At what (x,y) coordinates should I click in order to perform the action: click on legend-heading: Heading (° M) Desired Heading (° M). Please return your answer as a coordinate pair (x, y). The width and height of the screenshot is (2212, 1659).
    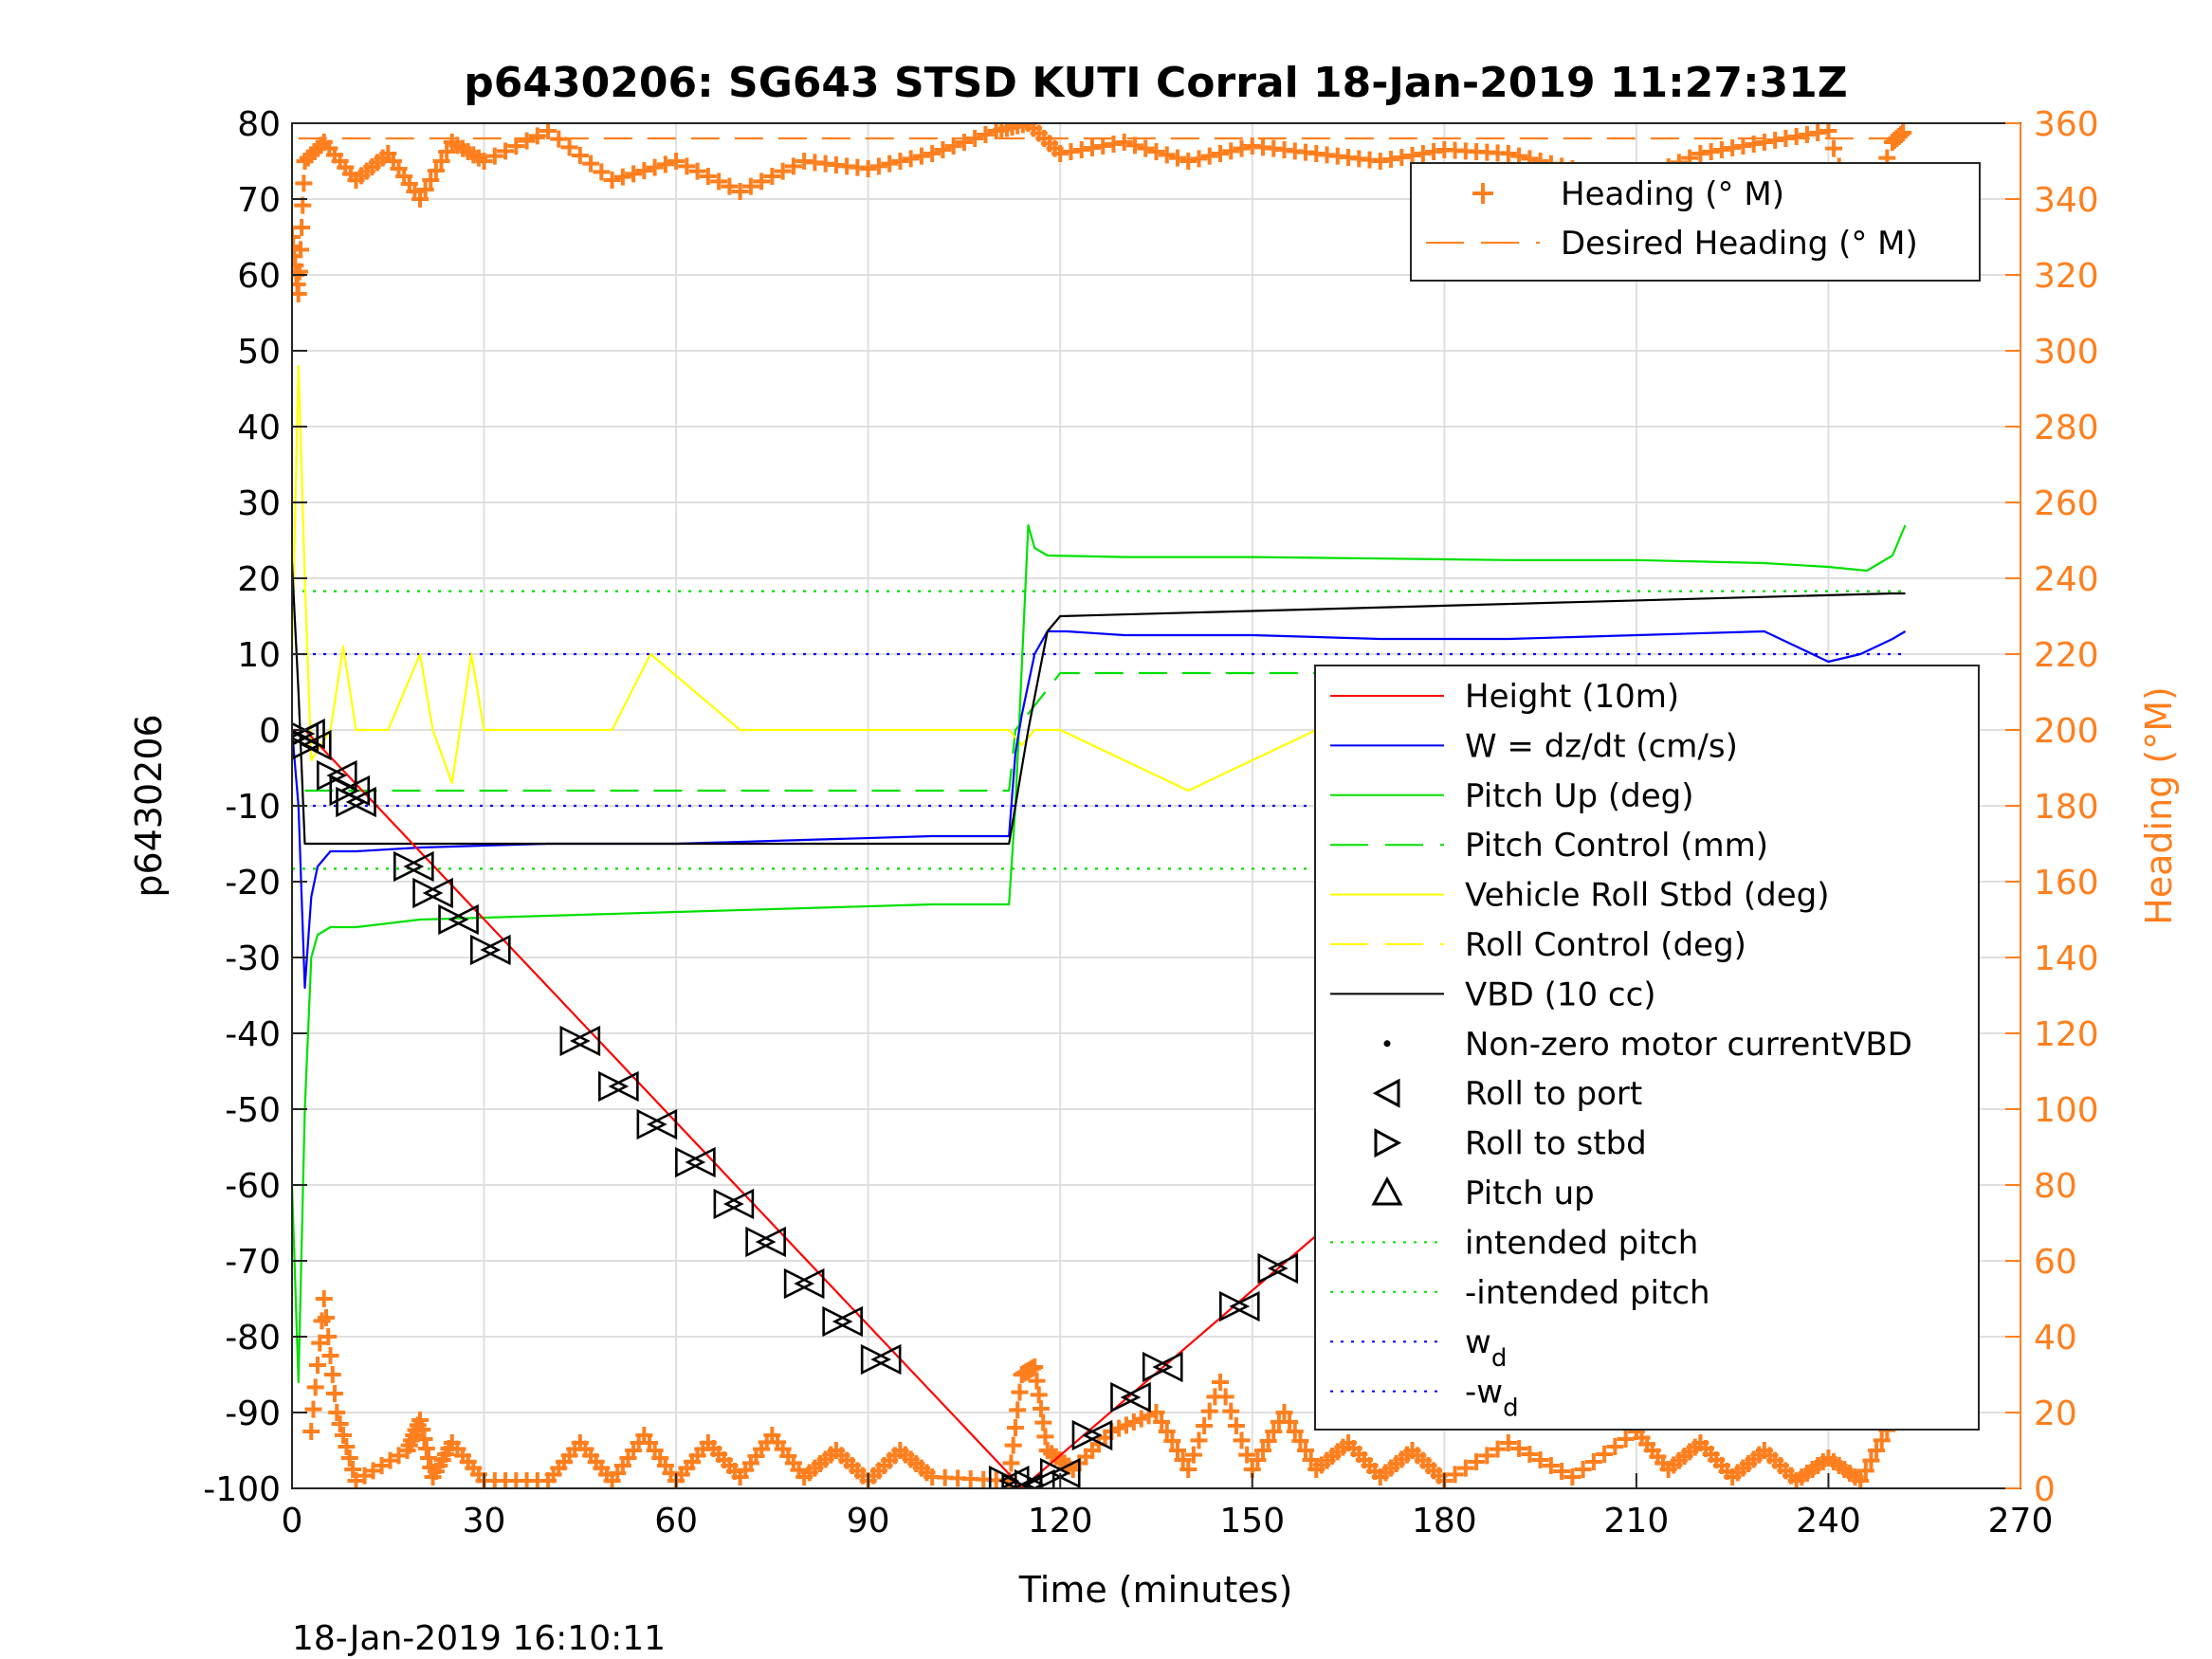
    Looking at the image, I should click on (1695, 222).